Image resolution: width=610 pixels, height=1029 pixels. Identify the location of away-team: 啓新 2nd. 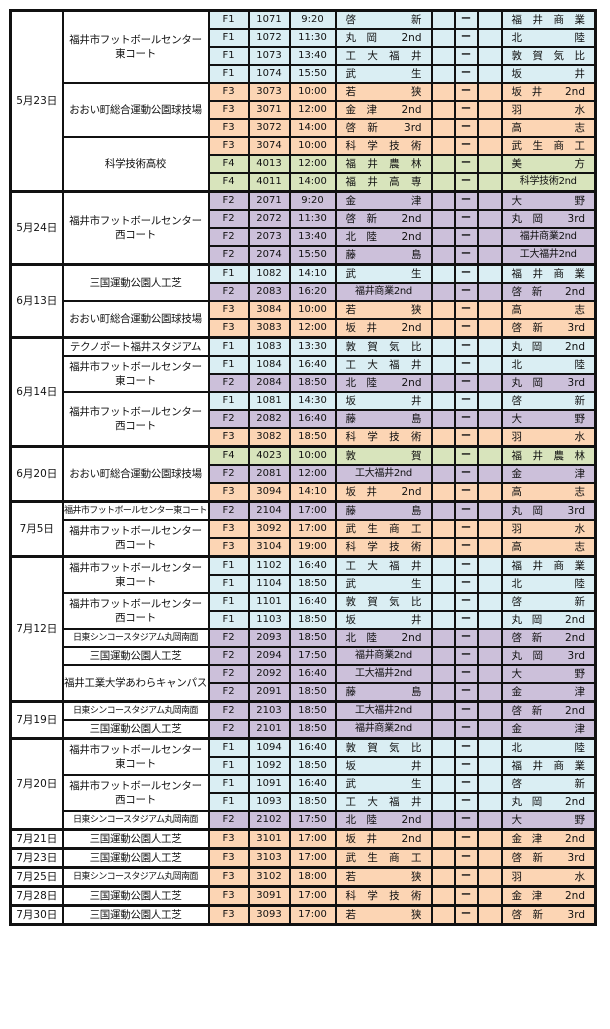
(548, 710).